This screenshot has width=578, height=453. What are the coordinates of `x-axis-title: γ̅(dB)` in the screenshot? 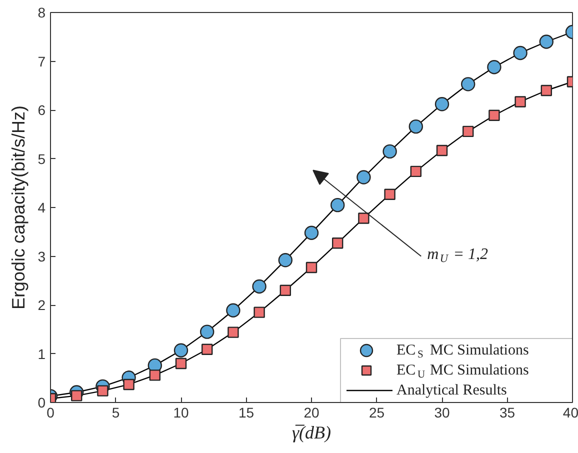 It's located at (312, 432).